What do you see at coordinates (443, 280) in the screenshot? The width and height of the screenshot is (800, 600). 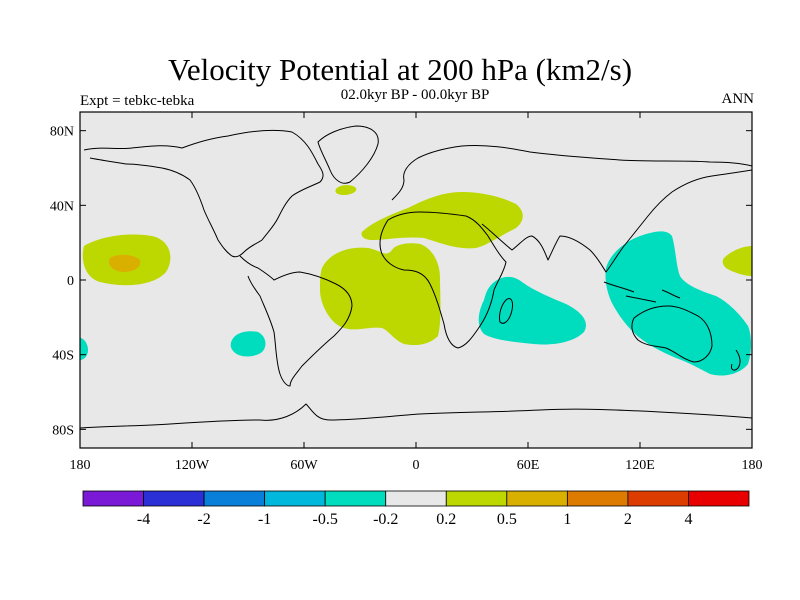 I see `coastline-africa` at bounding box center [443, 280].